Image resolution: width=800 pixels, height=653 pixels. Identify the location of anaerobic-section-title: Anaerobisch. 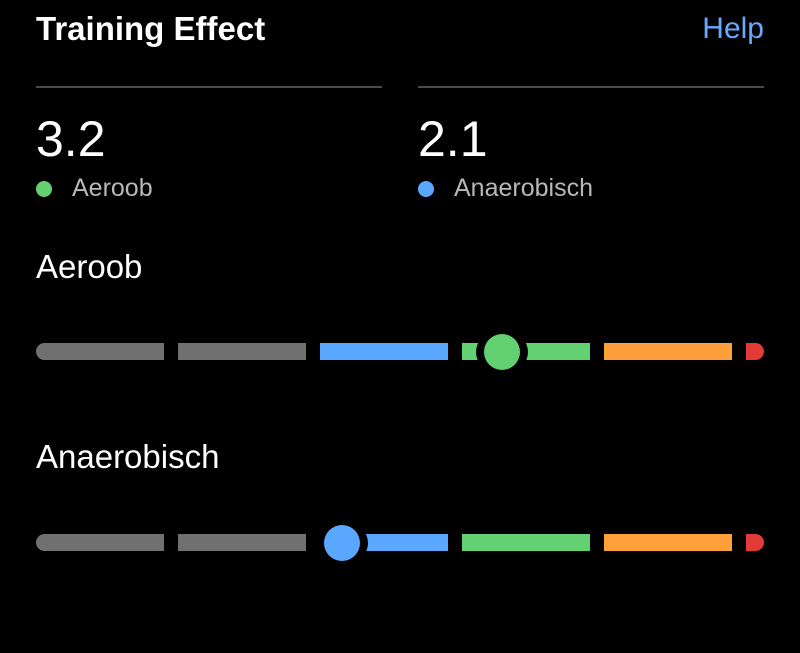
(128, 456).